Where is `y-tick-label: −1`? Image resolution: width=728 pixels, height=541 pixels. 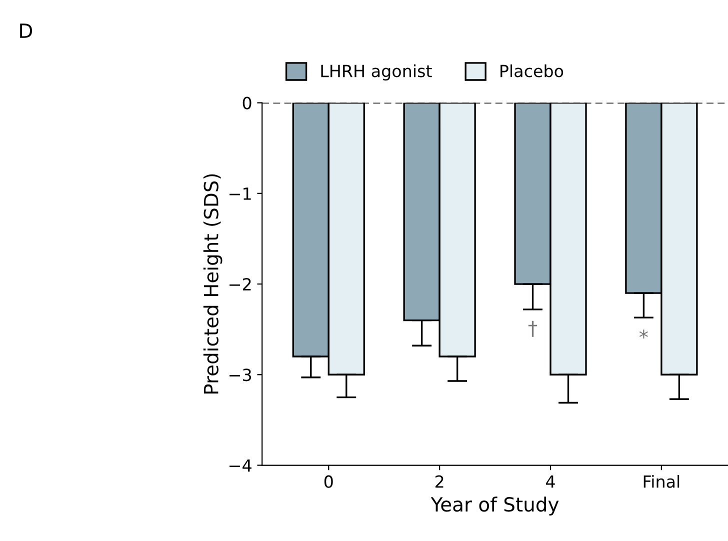 y-tick-label: −1 is located at coordinates (240, 194).